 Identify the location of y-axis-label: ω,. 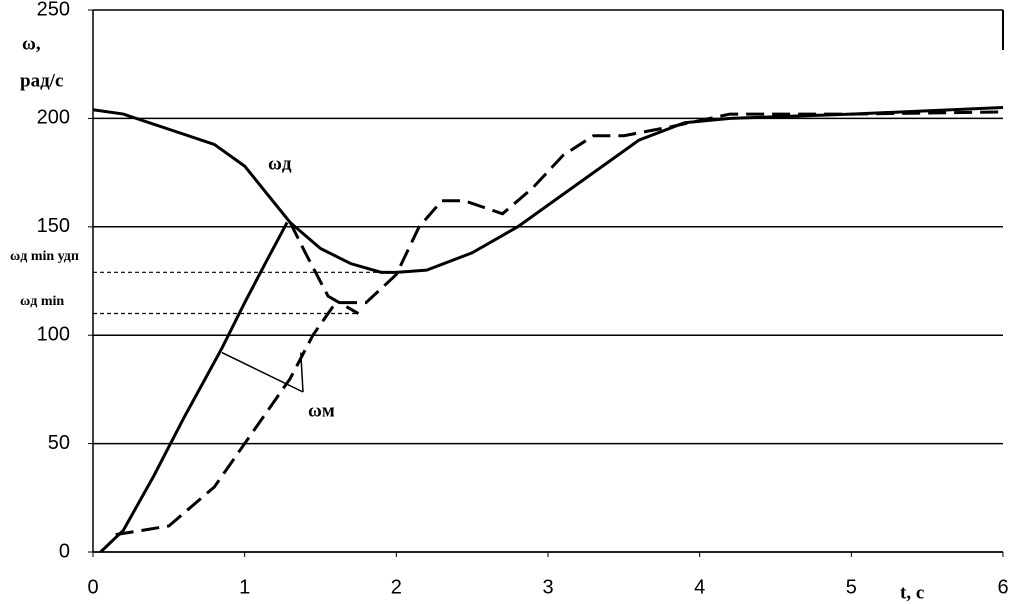
(31, 43).